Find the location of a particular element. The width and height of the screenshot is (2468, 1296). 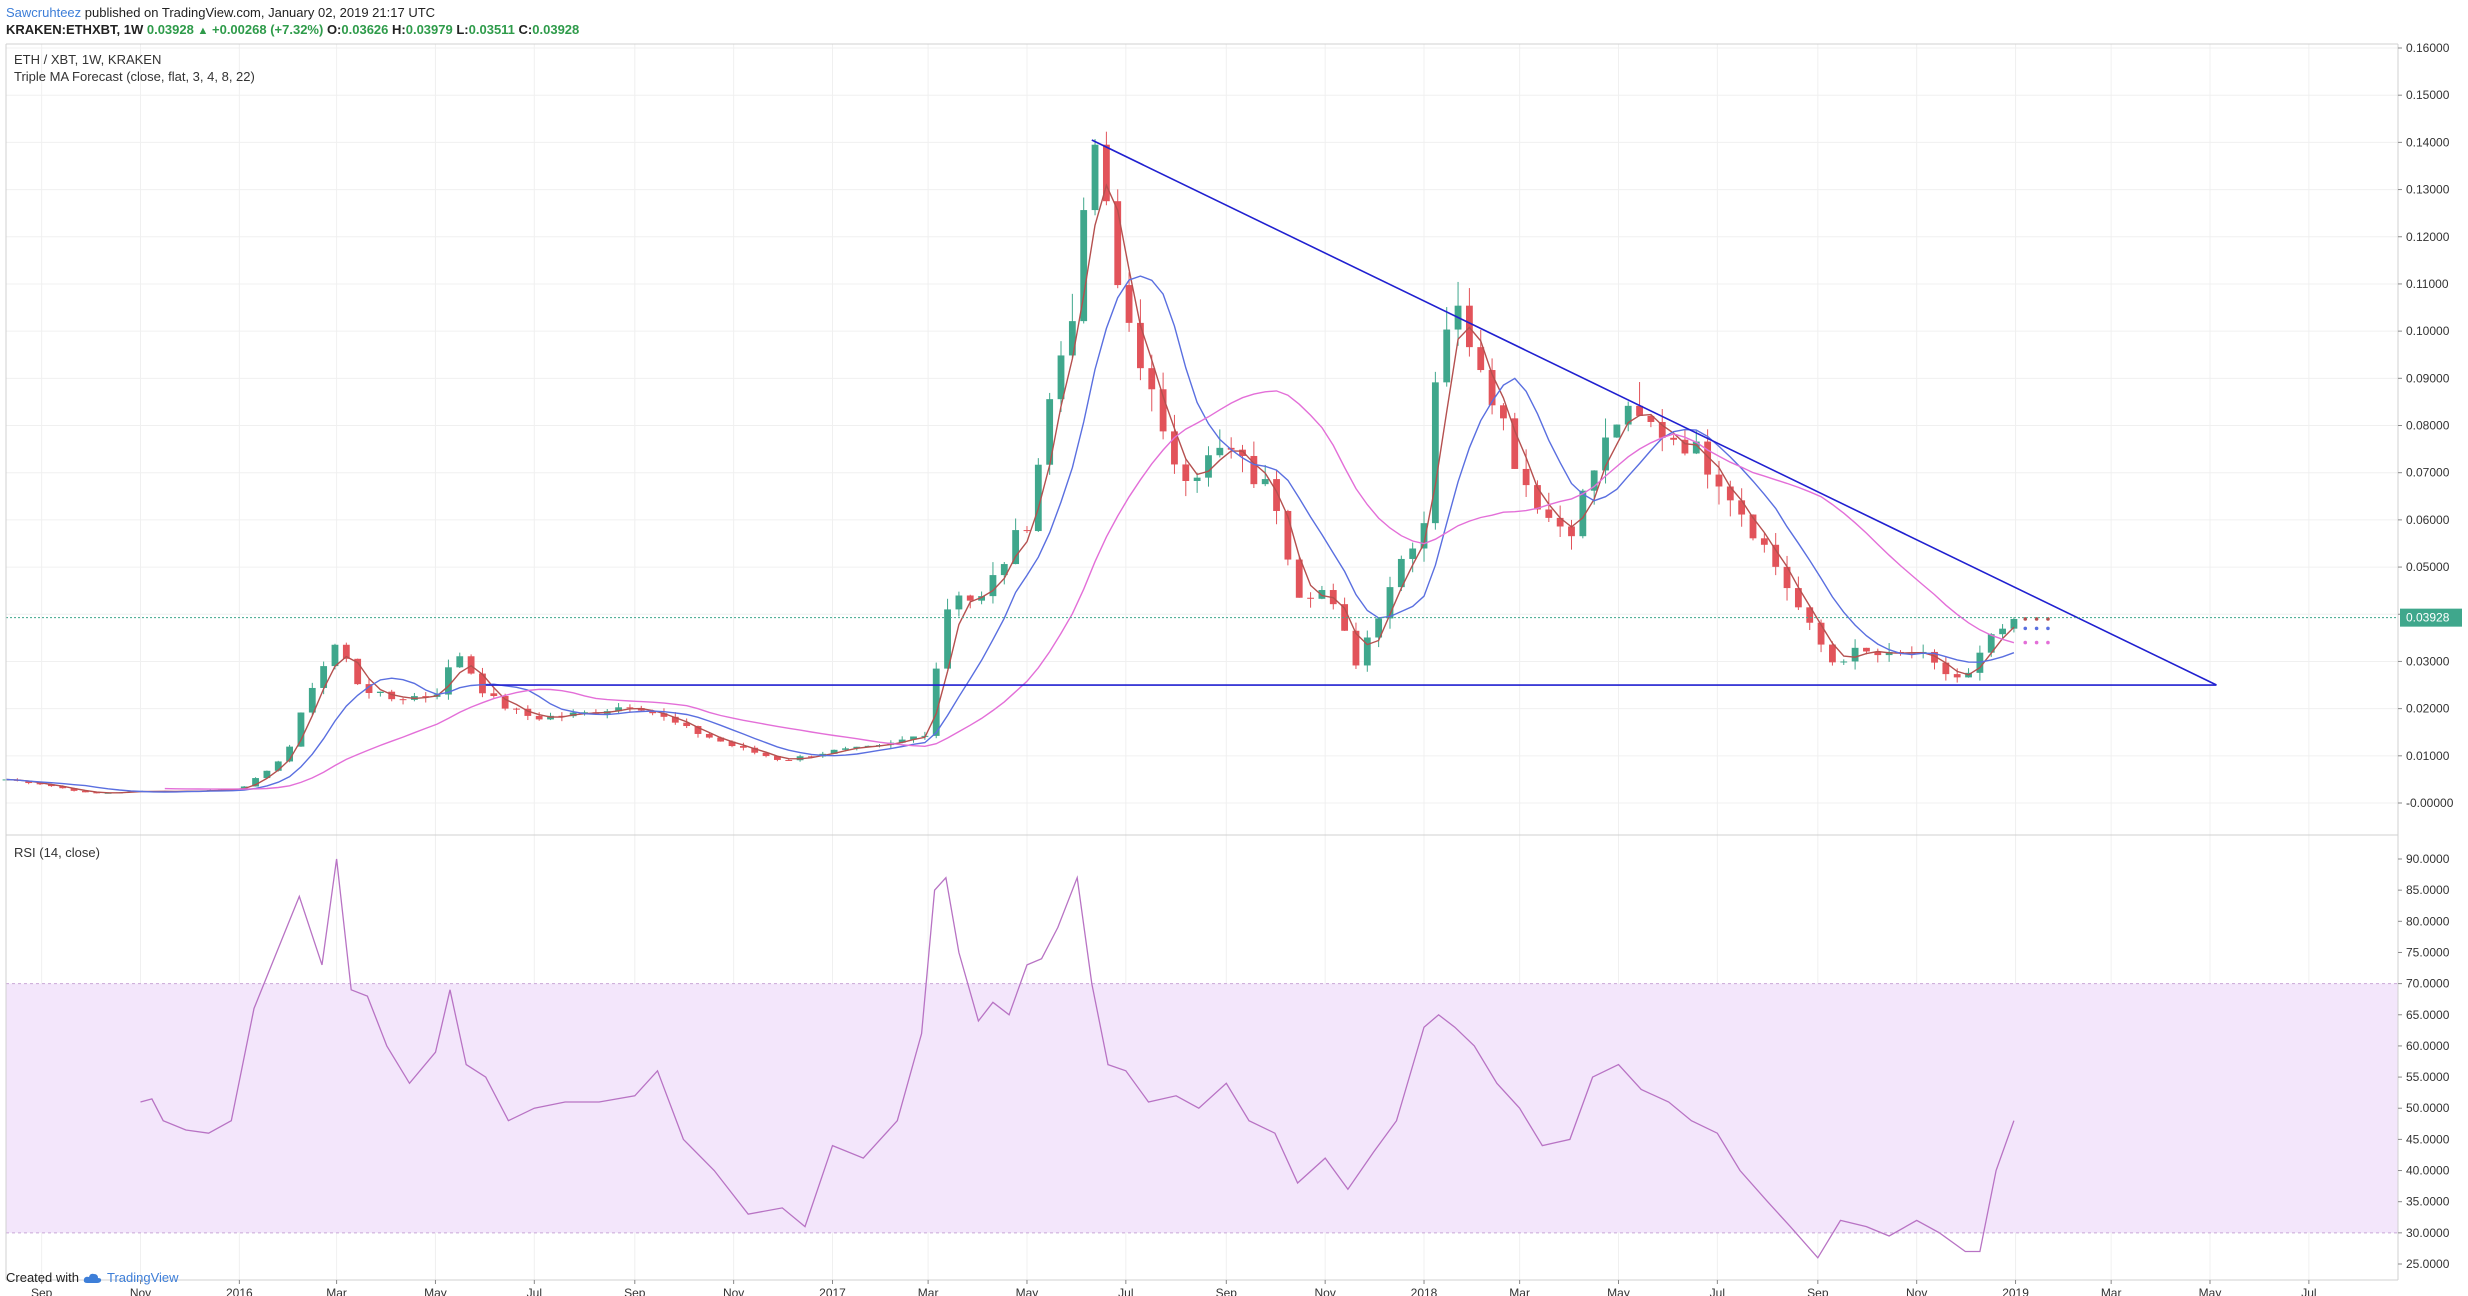

rsi-tick-label: 65.0000 is located at coordinates (2428, 1015).